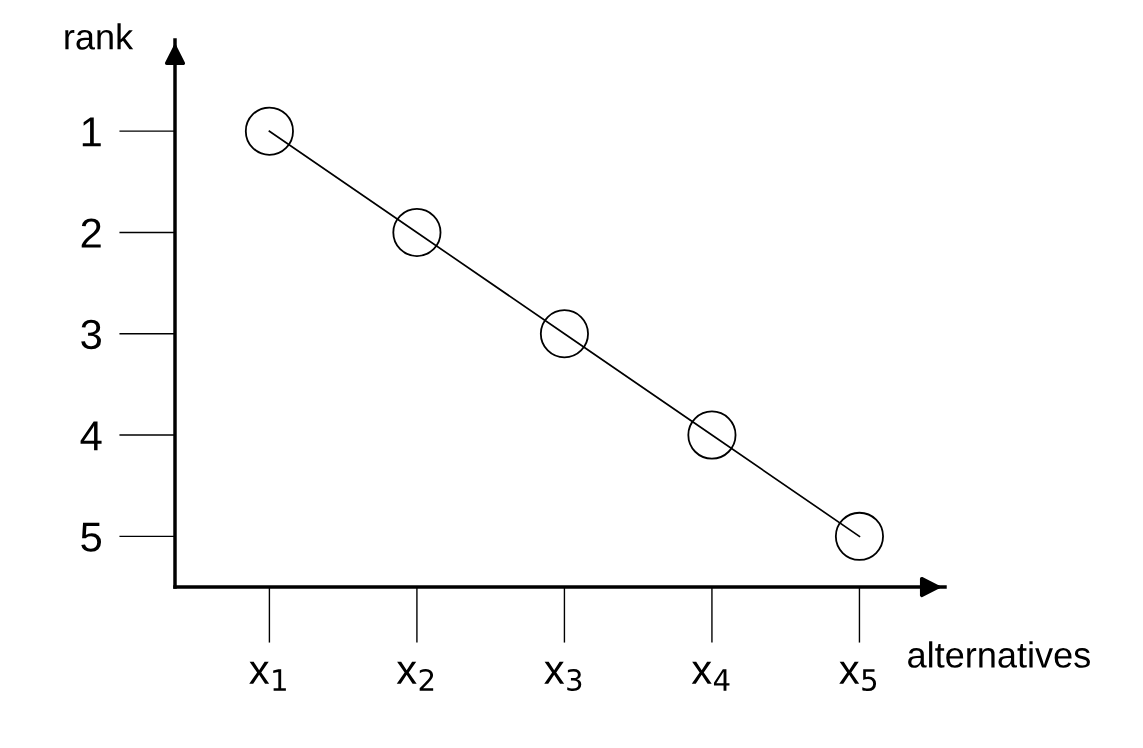 This screenshot has height=748, width=1143. I want to click on y-tick-label: 3, so click(91, 334).